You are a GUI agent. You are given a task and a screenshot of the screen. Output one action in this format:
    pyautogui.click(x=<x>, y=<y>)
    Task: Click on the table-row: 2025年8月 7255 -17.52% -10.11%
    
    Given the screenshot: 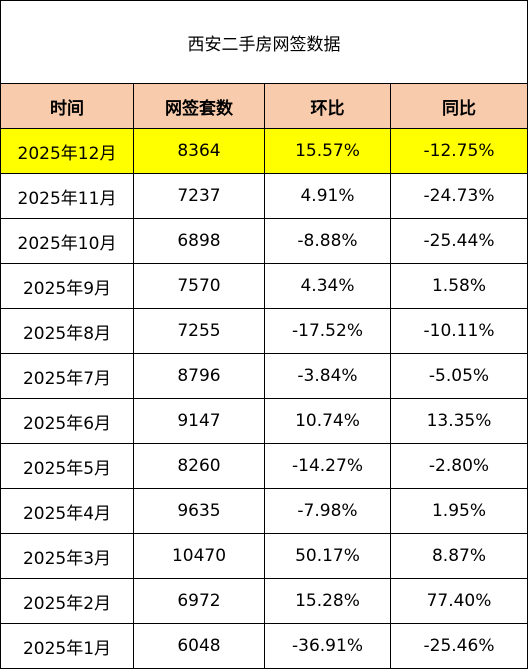 What is the action you would take?
    pyautogui.click(x=264, y=331)
    